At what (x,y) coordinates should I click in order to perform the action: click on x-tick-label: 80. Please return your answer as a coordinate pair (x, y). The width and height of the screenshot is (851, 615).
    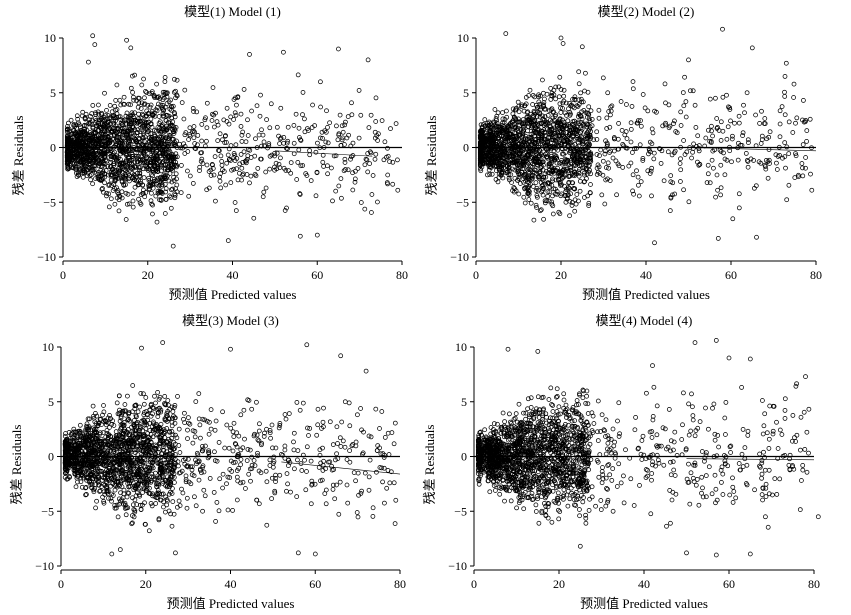
    Looking at the image, I should click on (816, 275).